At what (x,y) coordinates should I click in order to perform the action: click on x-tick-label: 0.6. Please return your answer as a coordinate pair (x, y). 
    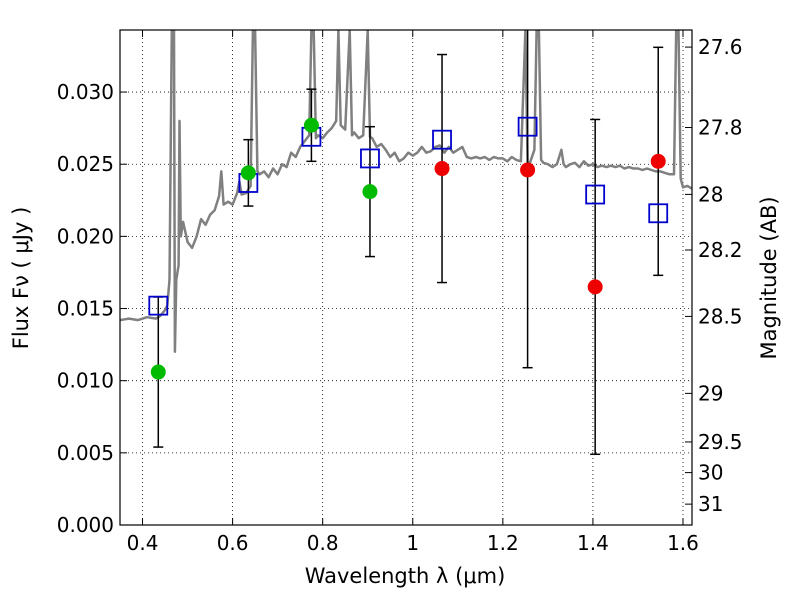
    Looking at the image, I should click on (233, 543).